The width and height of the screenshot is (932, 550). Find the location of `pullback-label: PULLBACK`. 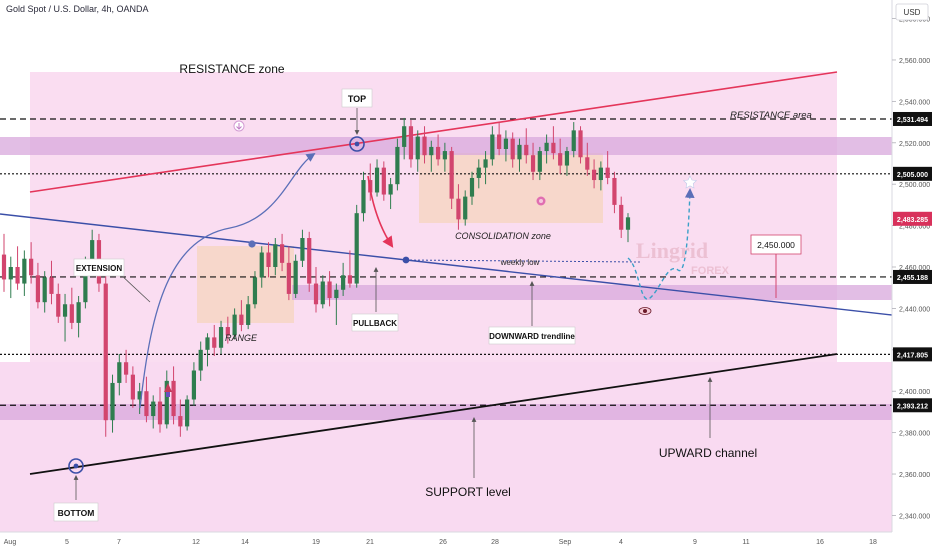

pullback-label: PULLBACK is located at coordinates (375, 323).